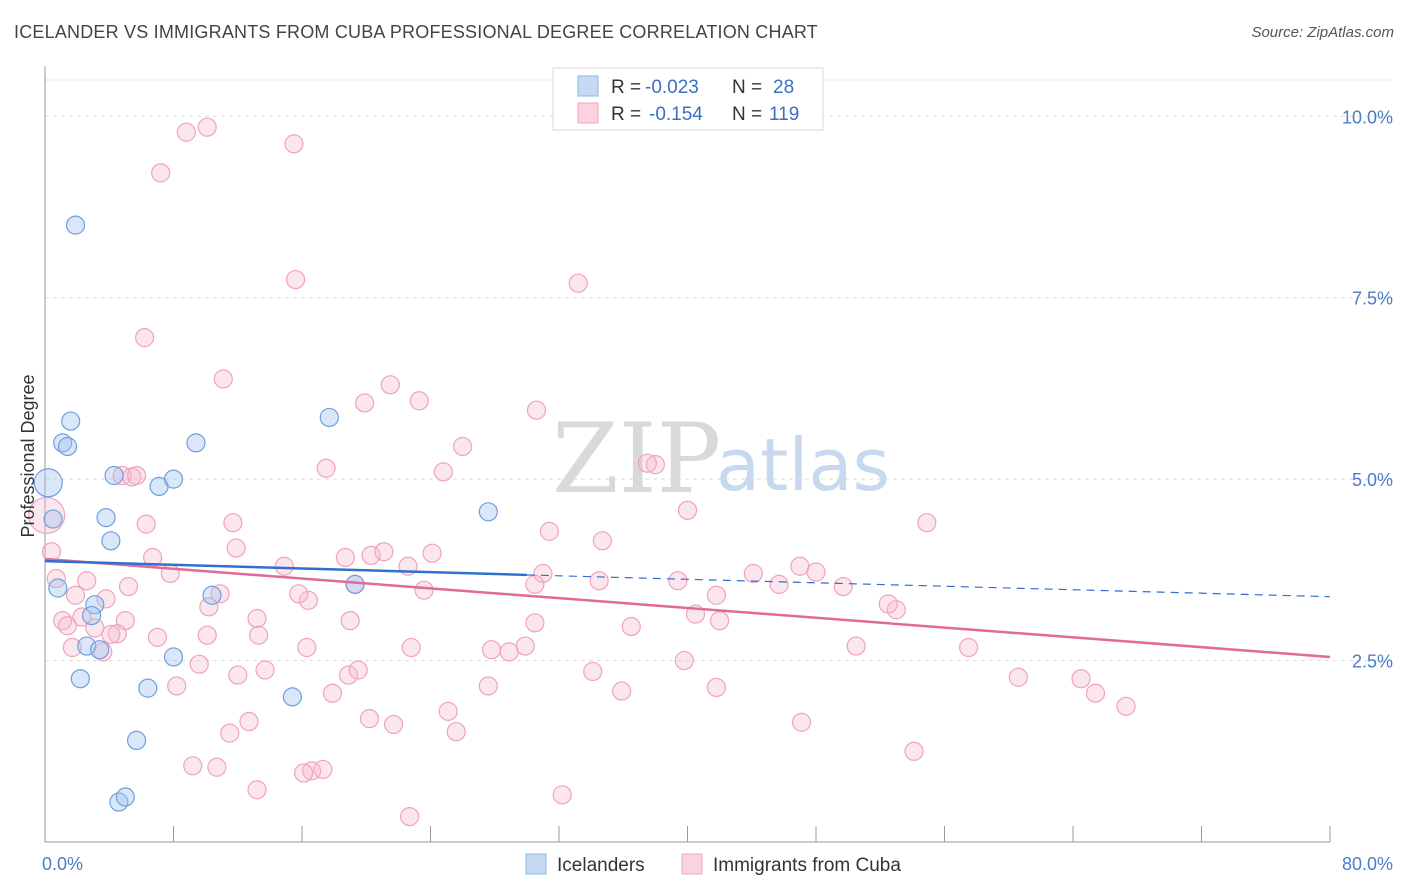 This screenshot has height=892, width=1406. What do you see at coordinates (803, 465) in the screenshot?
I see `watermark-atlas: atlas` at bounding box center [803, 465].